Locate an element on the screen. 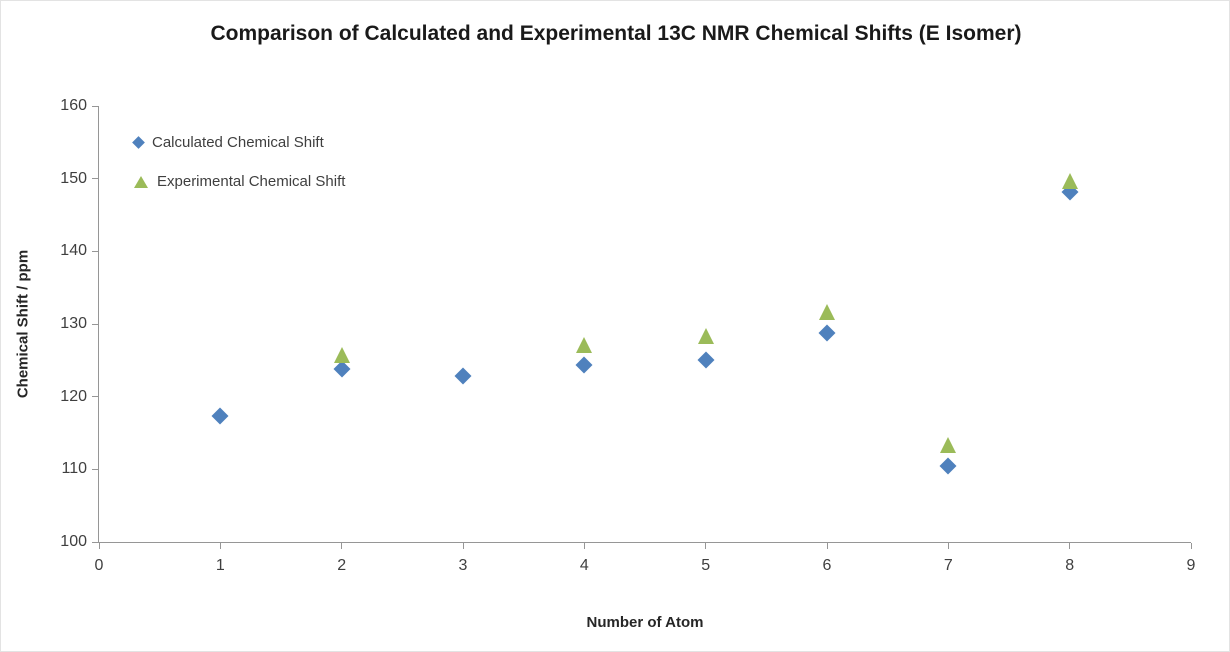  y-axis-tick-label-130: 130 is located at coordinates (73, 323).